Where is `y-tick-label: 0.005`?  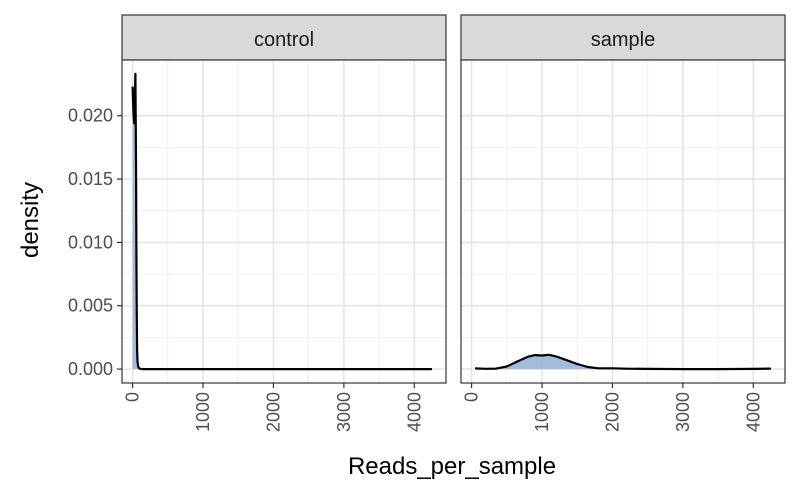
y-tick-label: 0.005 is located at coordinates (90, 306).